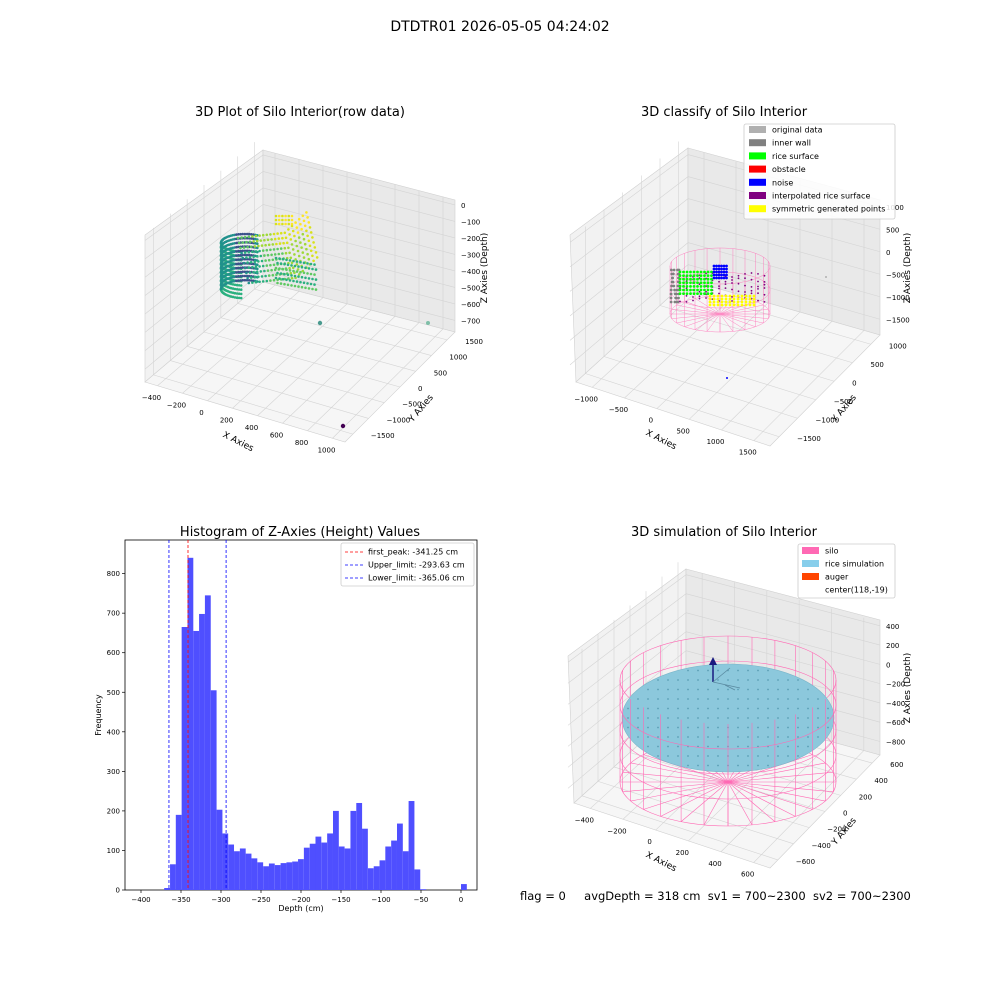 The height and width of the screenshot is (1000, 1000). I want to click on y-tick-label: 400, so click(880, 781).